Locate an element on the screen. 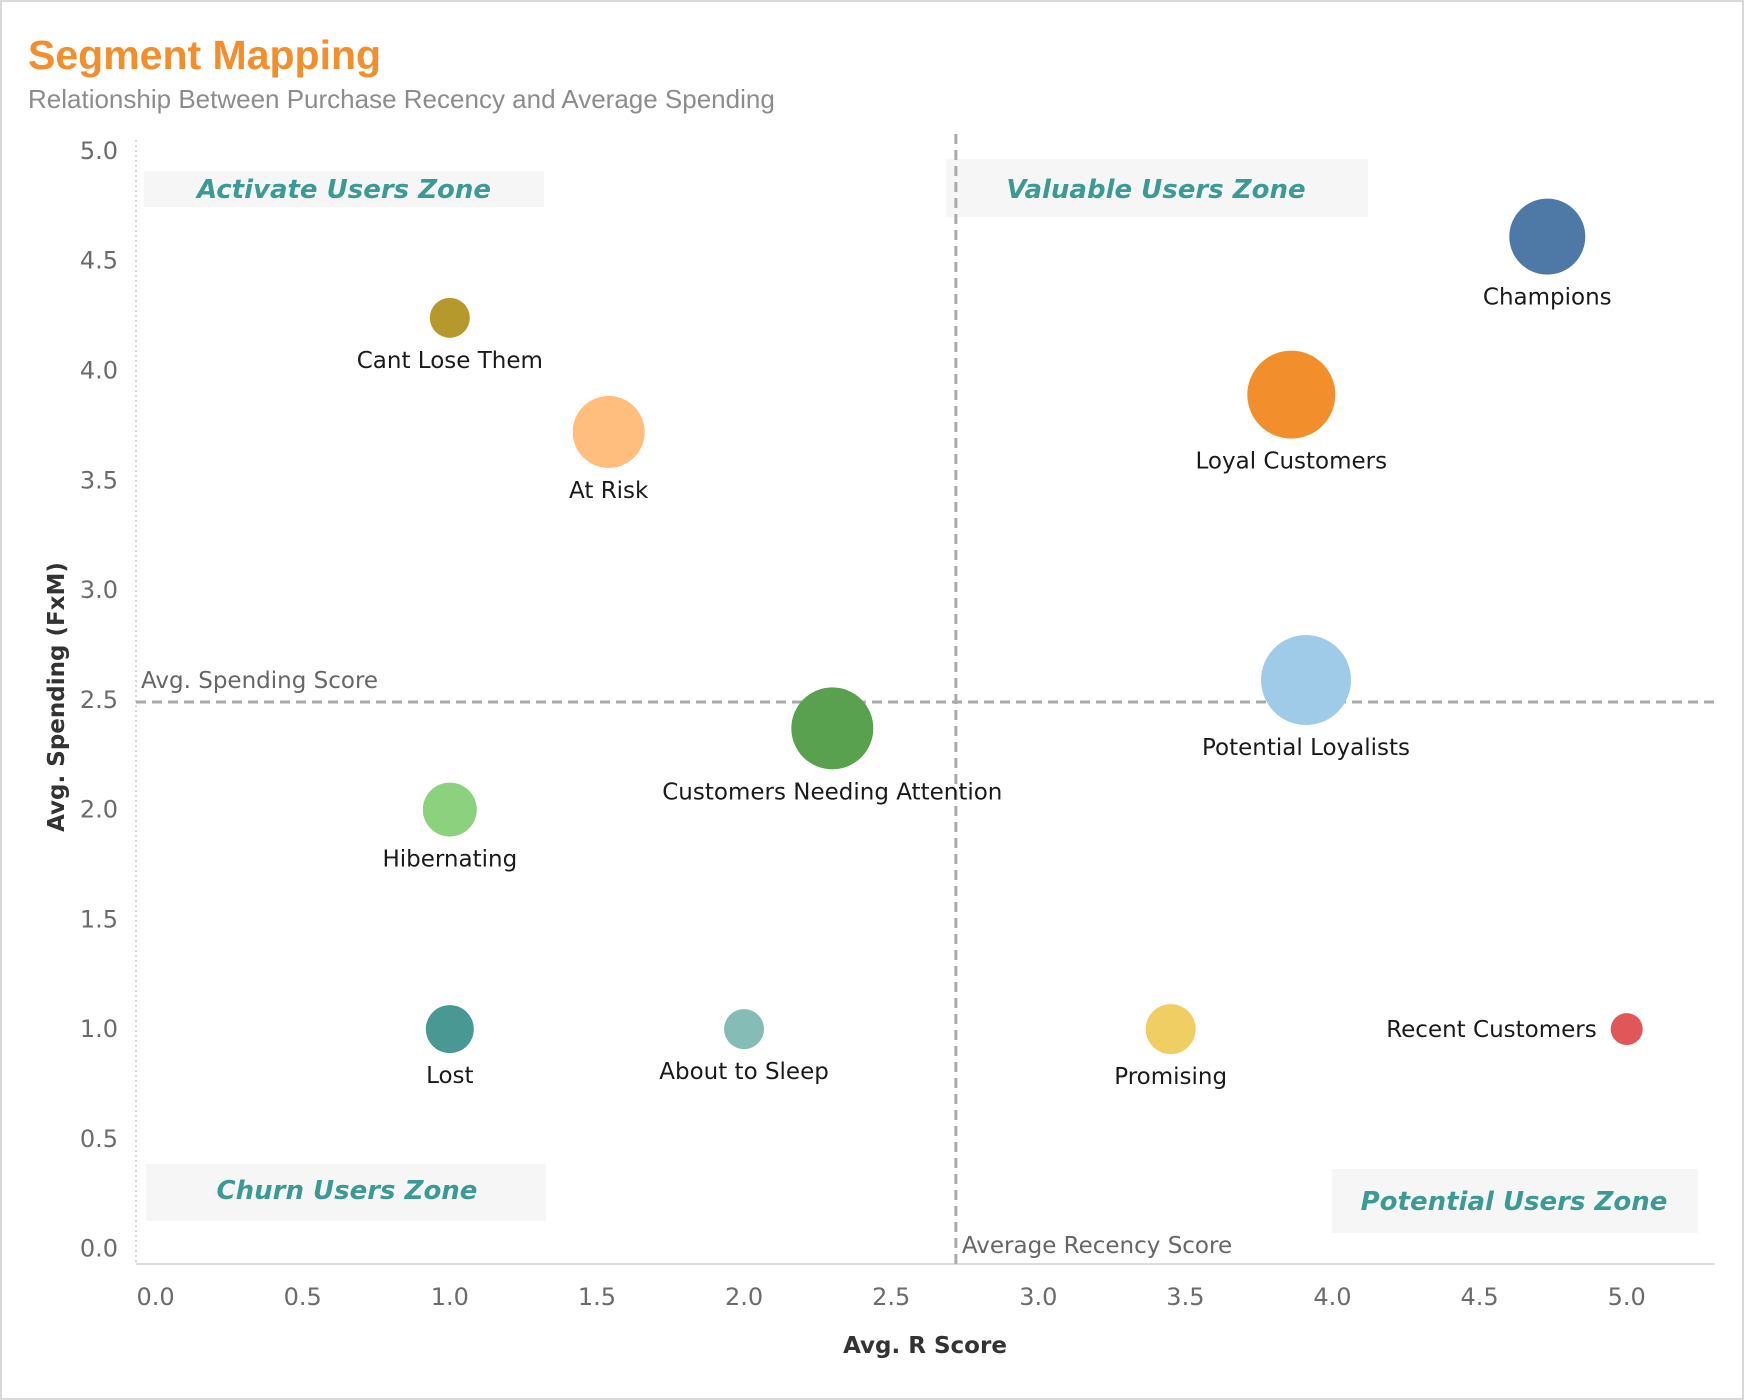 The image size is (1744, 1400). zone-label: Activate Users Zone is located at coordinates (343, 190).